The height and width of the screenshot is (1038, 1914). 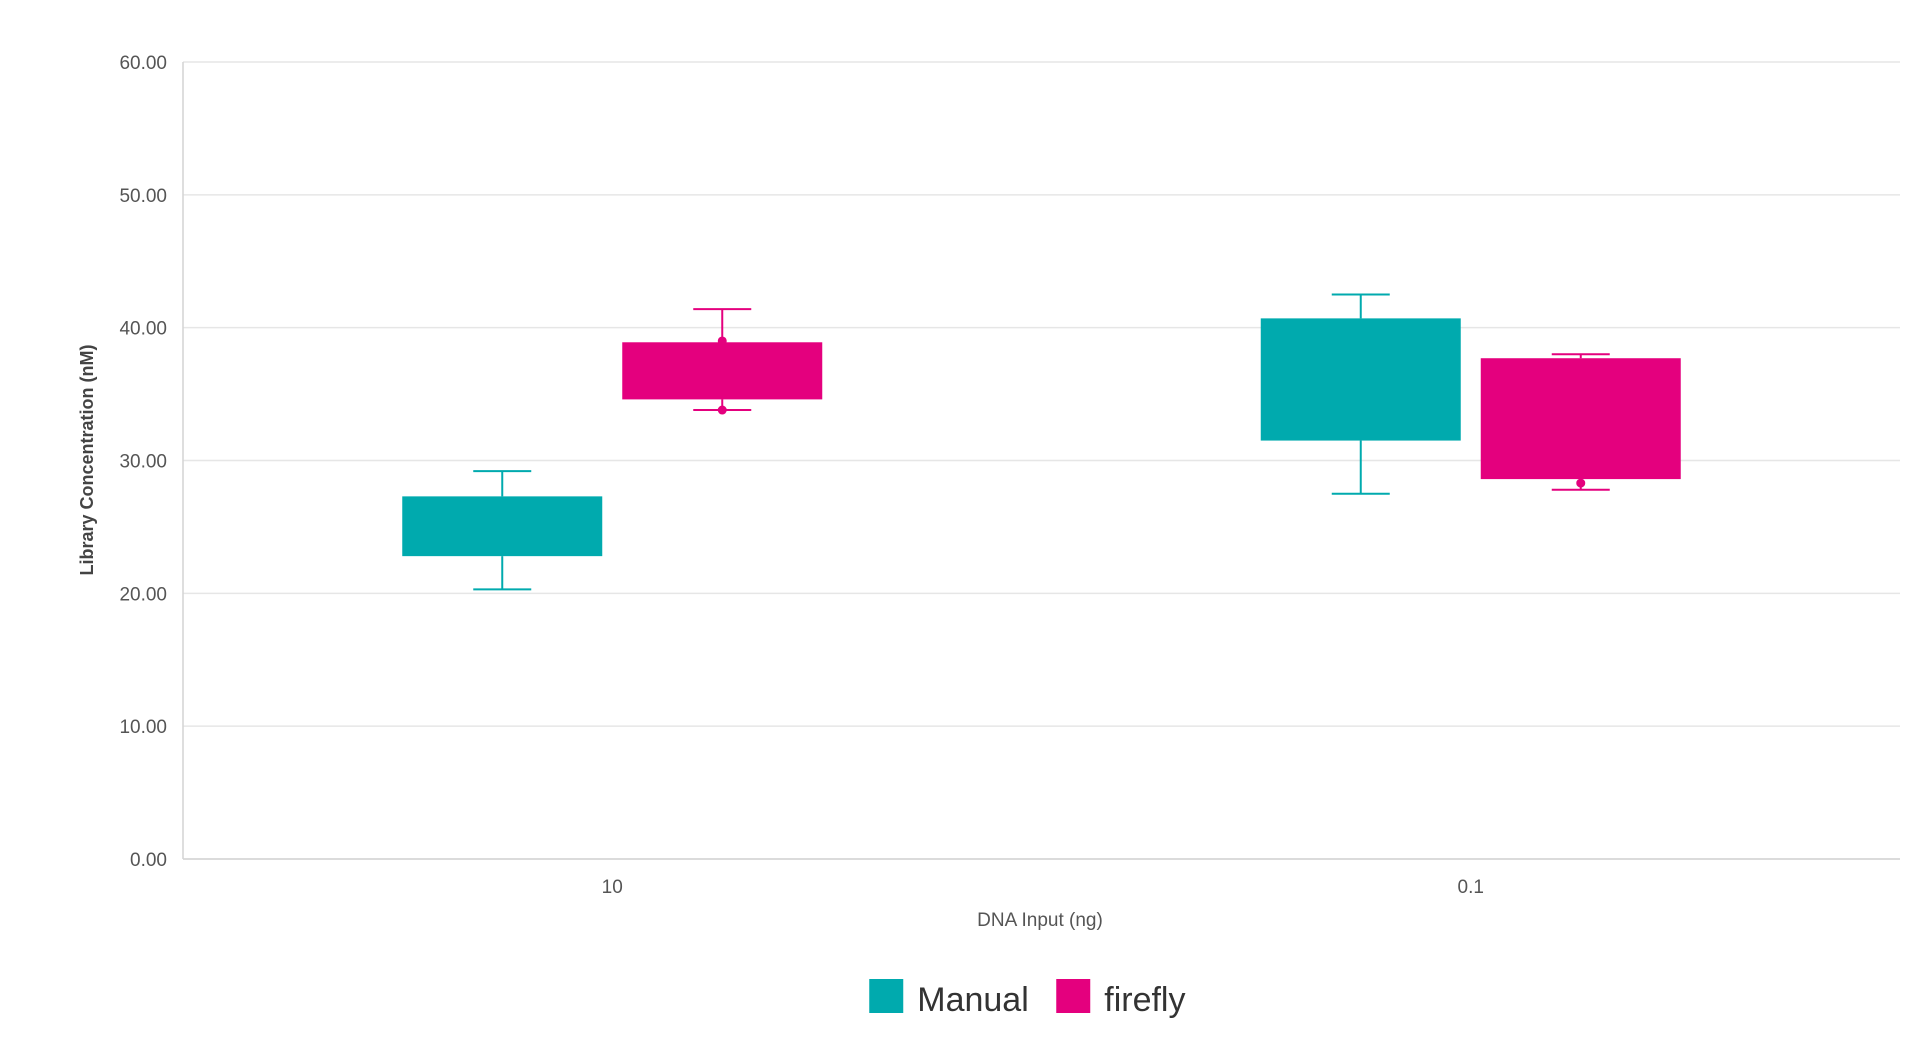 What do you see at coordinates (1471, 887) in the screenshot?
I see `x-tick-label: 0.1` at bounding box center [1471, 887].